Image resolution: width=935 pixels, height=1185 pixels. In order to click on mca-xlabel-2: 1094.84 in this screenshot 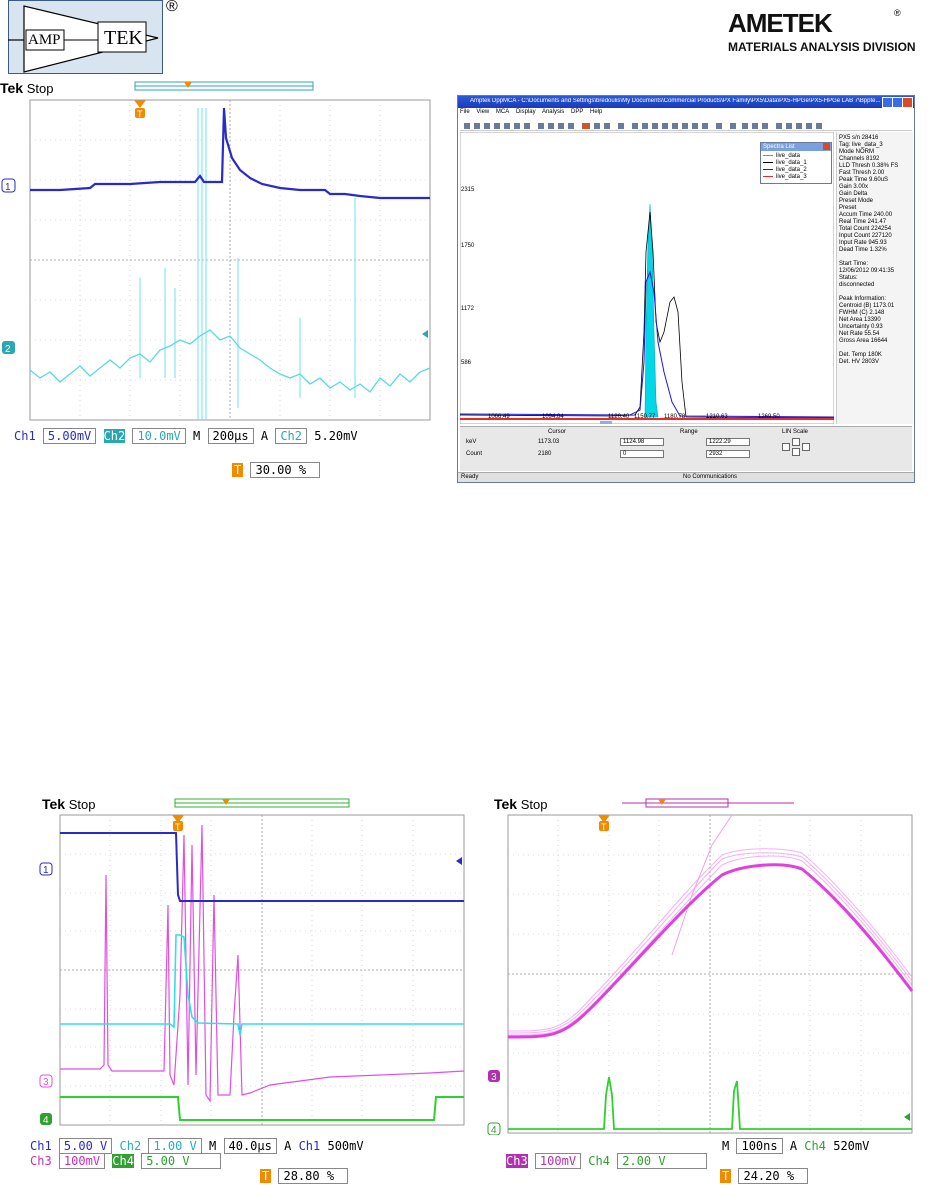, I will do `click(553, 417)`.